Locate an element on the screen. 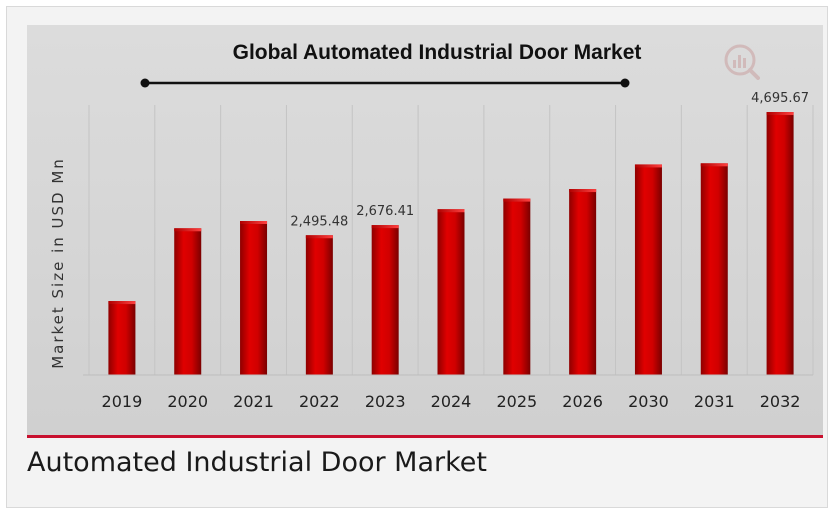 This screenshot has height=514, width=836. data-label-2032: 4,695.67 is located at coordinates (780, 98).